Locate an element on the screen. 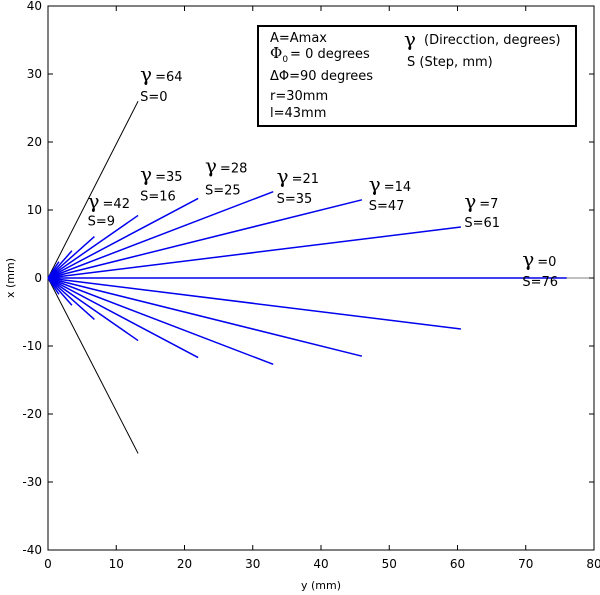  trajectory-gamma-label: γ =0 is located at coordinates (539, 259).